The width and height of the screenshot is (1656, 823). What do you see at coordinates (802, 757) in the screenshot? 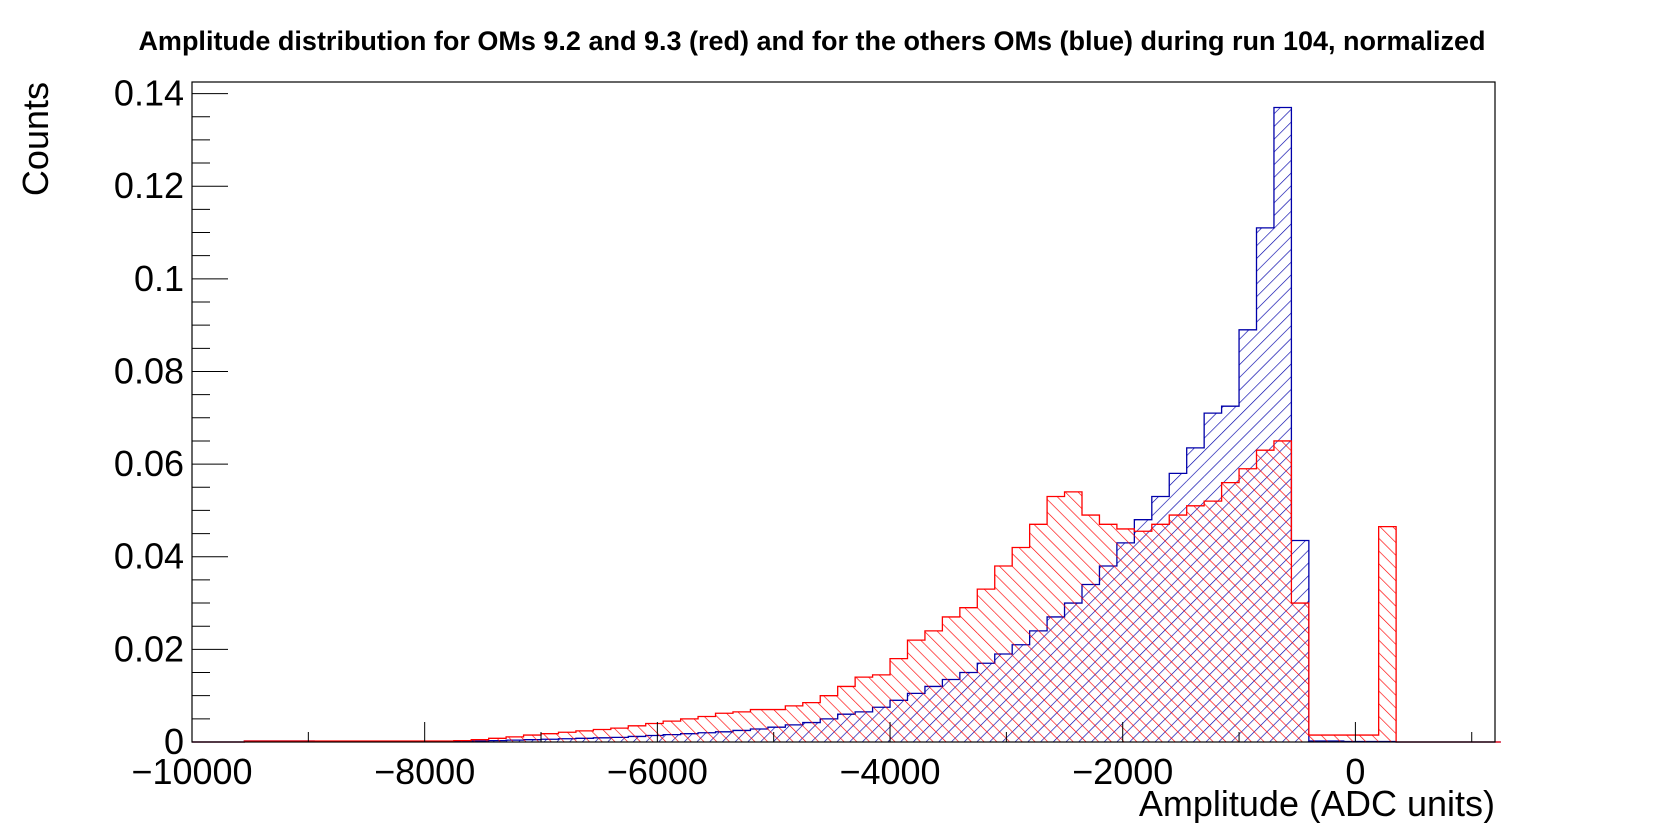
I see `x-axis: −10000 −8000 −6000 −4000 −2000 0` at bounding box center [802, 757].